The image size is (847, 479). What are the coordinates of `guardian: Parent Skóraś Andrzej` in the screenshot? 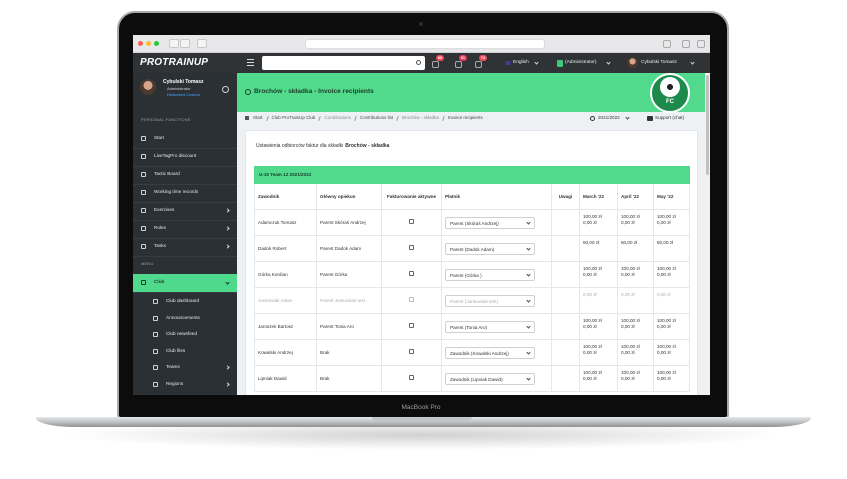 It's located at (349, 222).